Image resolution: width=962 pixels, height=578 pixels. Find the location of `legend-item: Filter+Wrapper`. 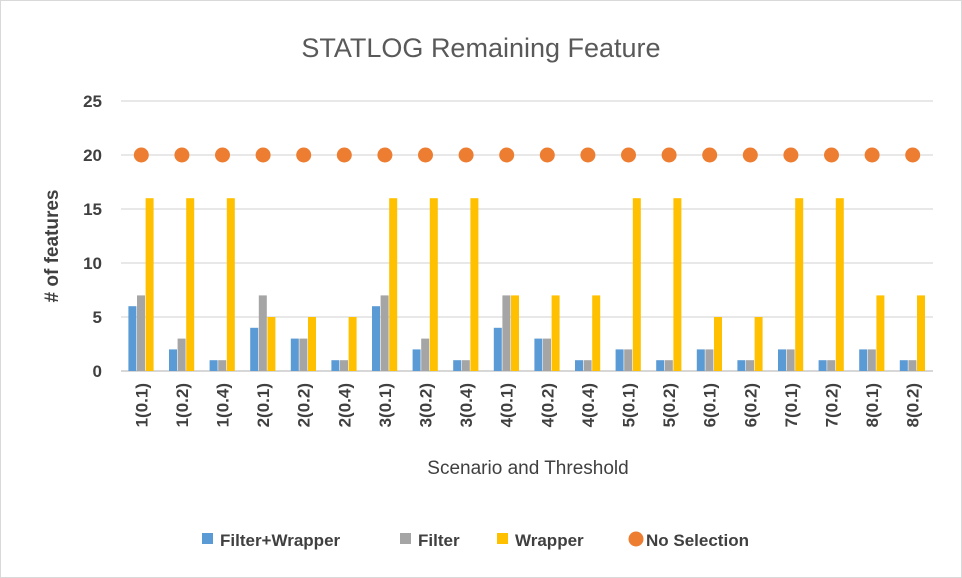

legend-item: Filter+Wrapper is located at coordinates (271, 540).